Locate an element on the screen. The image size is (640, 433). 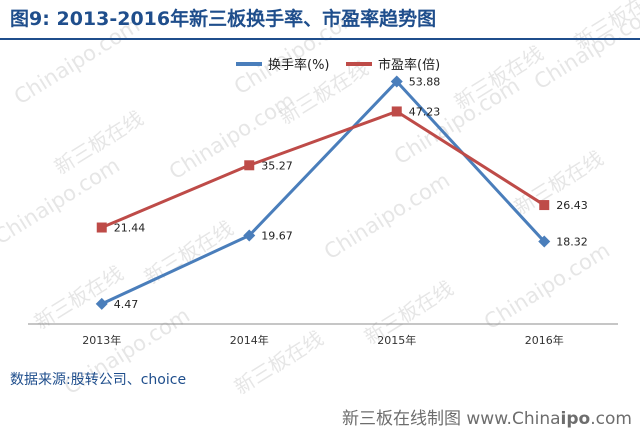
brand-bold: ipo is located at coordinates (575, 419).